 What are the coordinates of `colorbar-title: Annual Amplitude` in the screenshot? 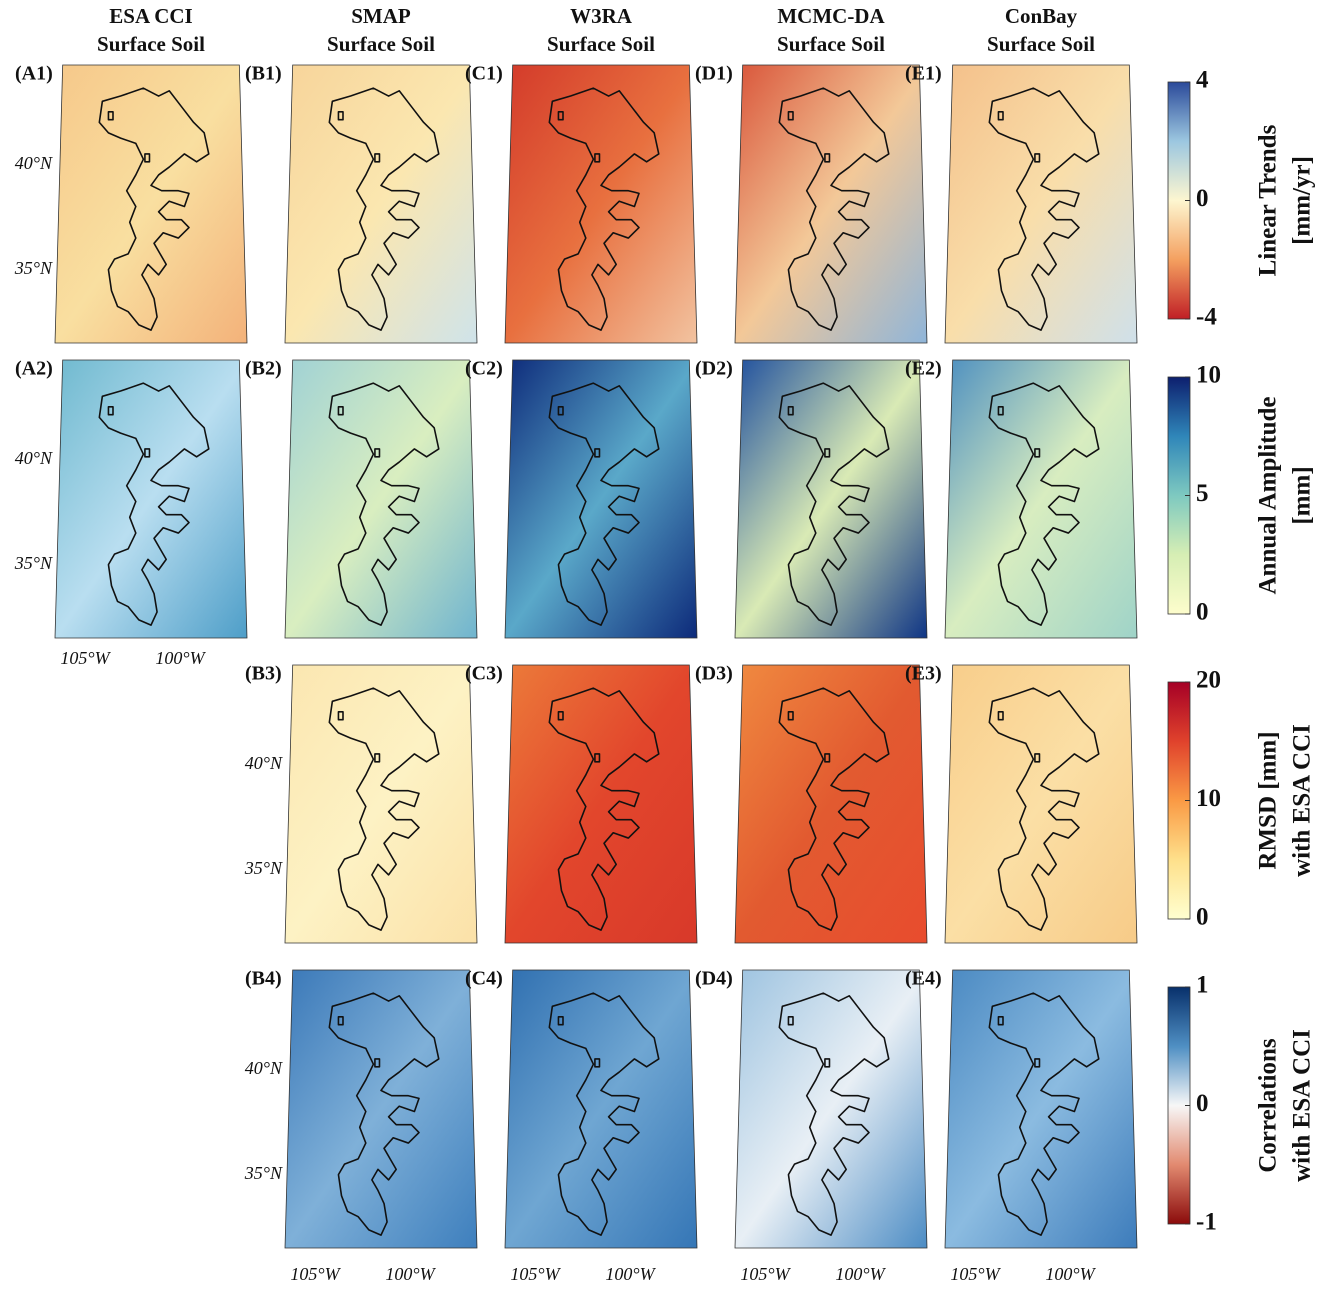 It's located at (1268, 496).